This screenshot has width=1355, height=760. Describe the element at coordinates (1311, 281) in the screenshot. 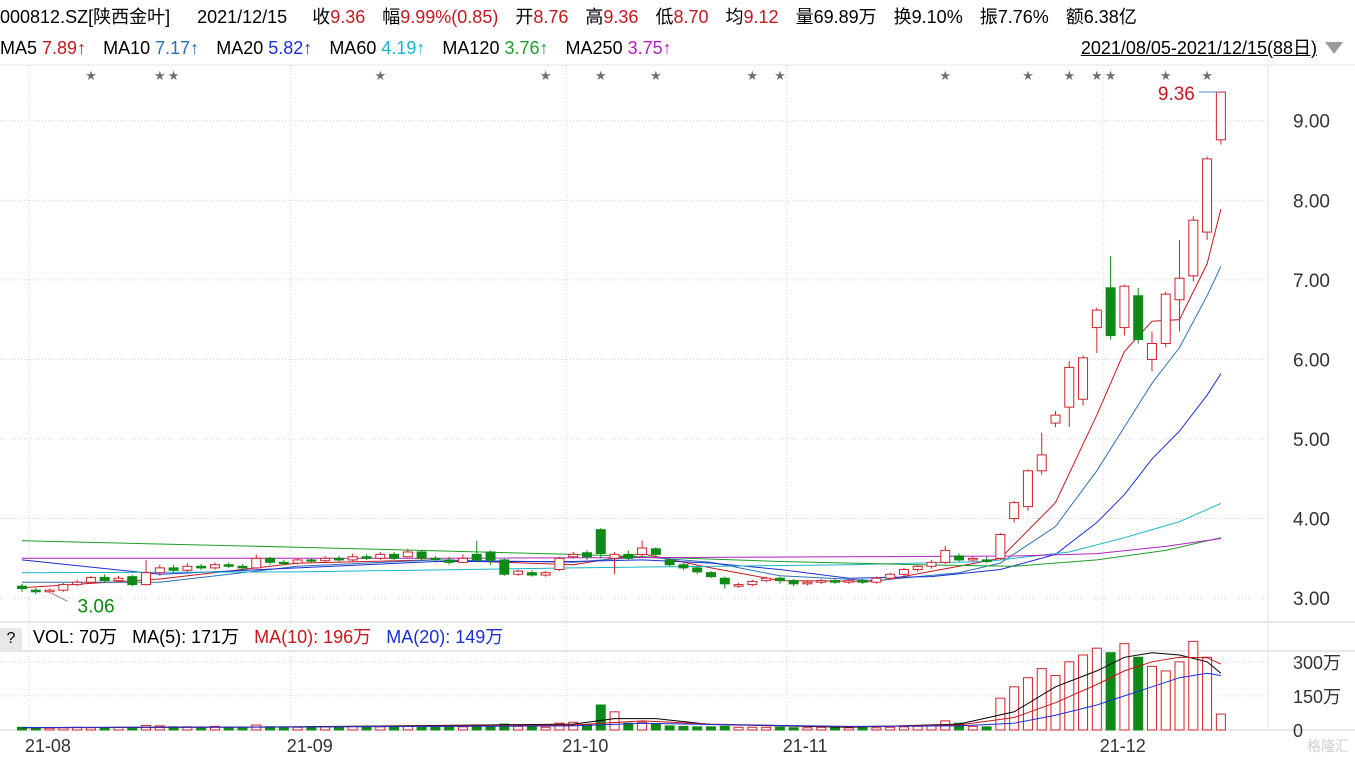

I see `price-tick-label: 7.00` at that location.